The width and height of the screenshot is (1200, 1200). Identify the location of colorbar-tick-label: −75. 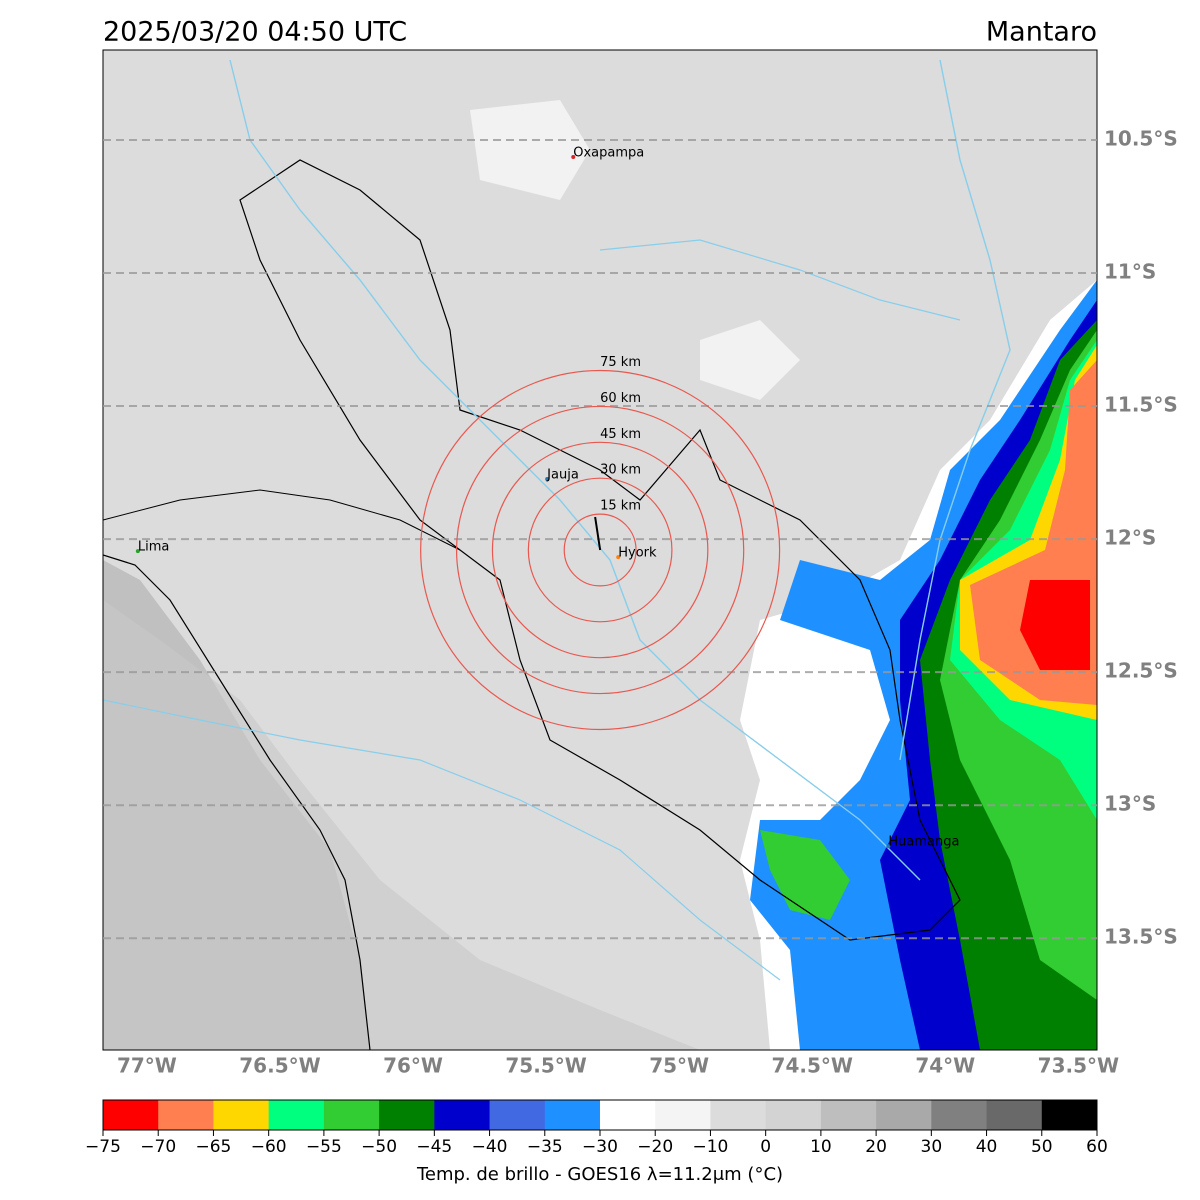
(103, 1147).